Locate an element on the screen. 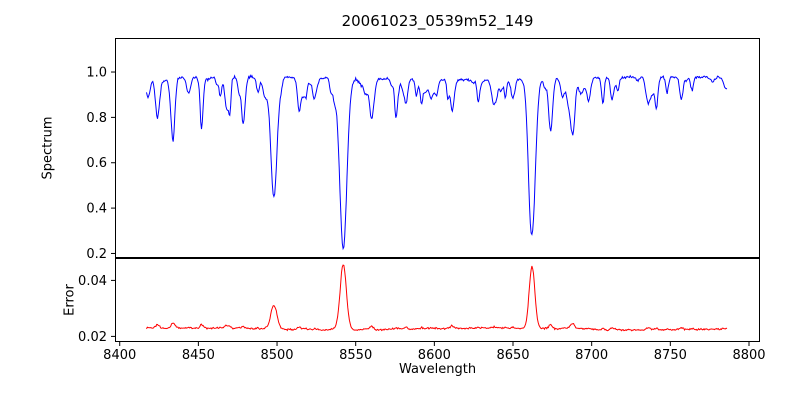  x-tick-label: 8750 is located at coordinates (670, 355).